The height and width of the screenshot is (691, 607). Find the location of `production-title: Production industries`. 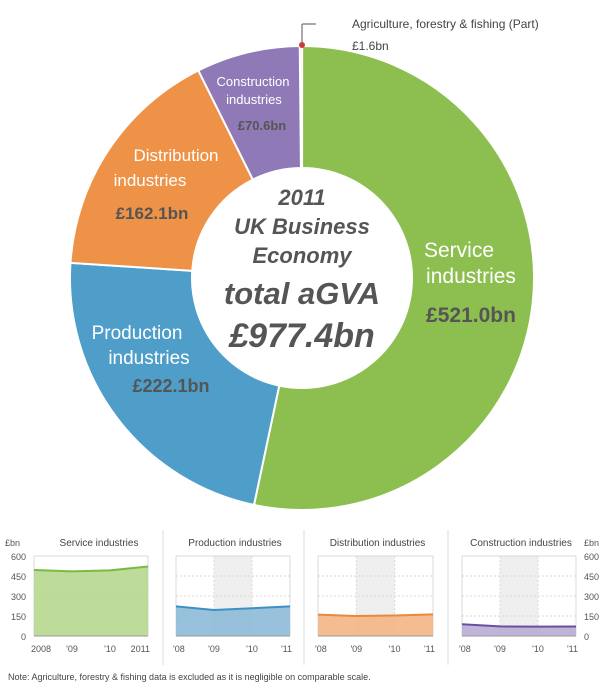

production-title: Production industries is located at coordinates (234, 543).